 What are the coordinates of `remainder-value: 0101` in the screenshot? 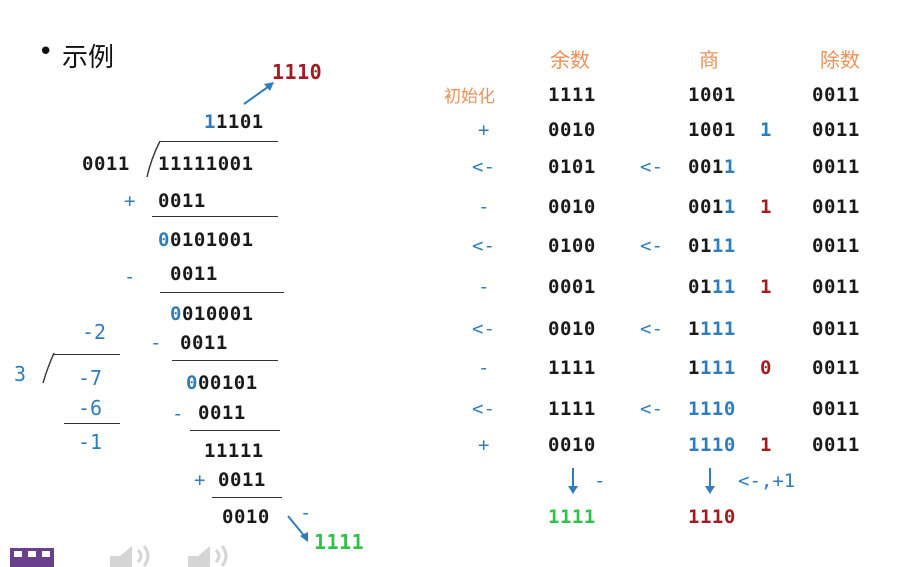 It's located at (572, 167).